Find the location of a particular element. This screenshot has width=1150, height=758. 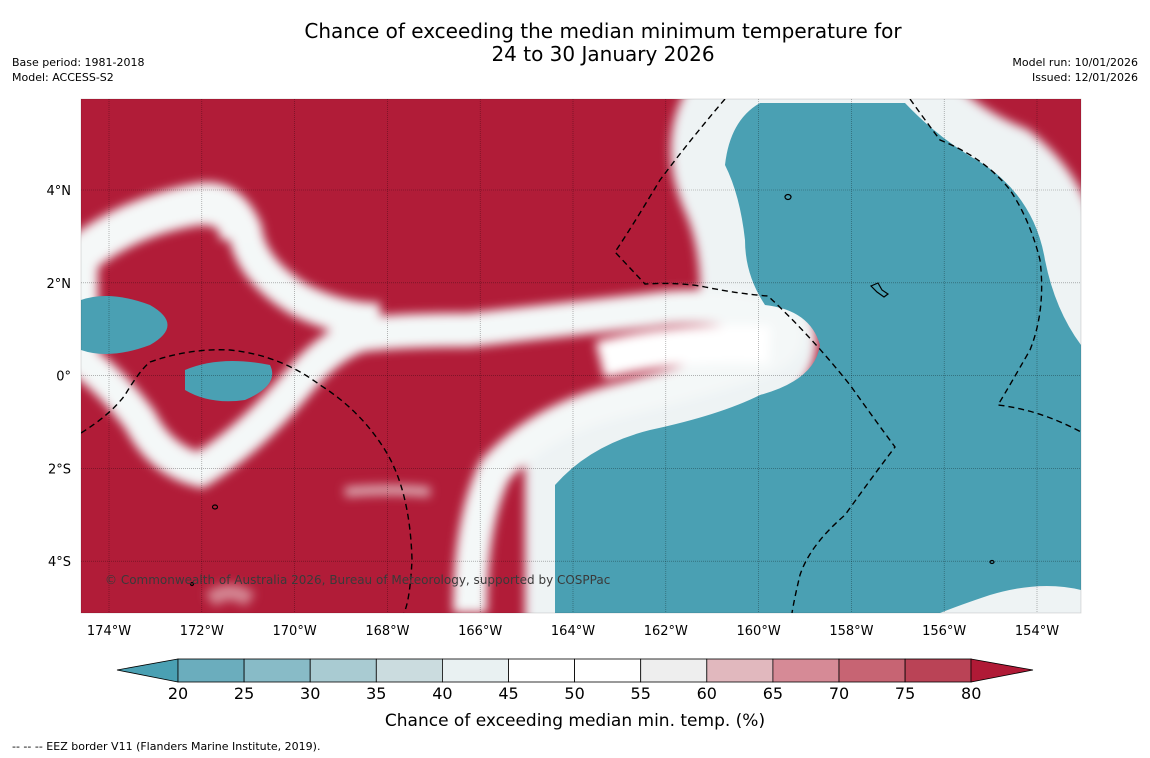

halo-center is located at coordinates (683, 352).